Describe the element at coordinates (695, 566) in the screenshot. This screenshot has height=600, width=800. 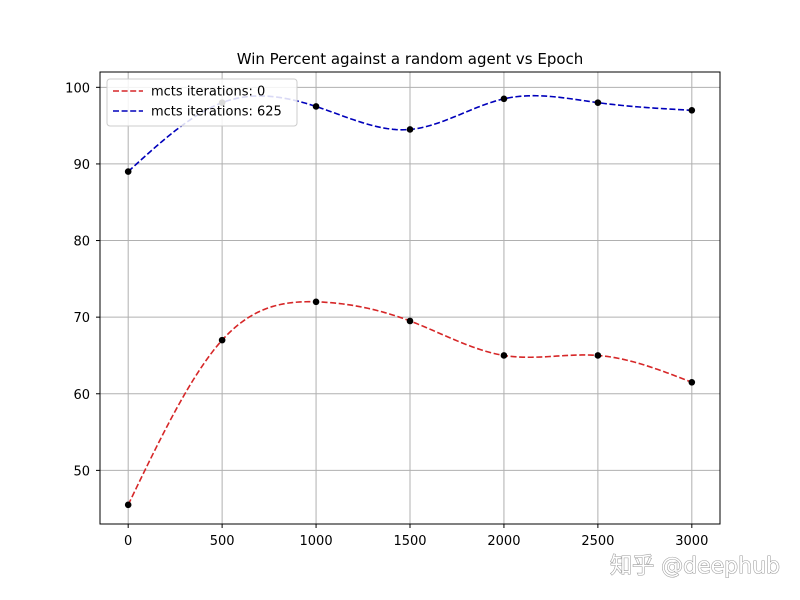
I see `watermark-text: 知乎 @deephub` at that location.